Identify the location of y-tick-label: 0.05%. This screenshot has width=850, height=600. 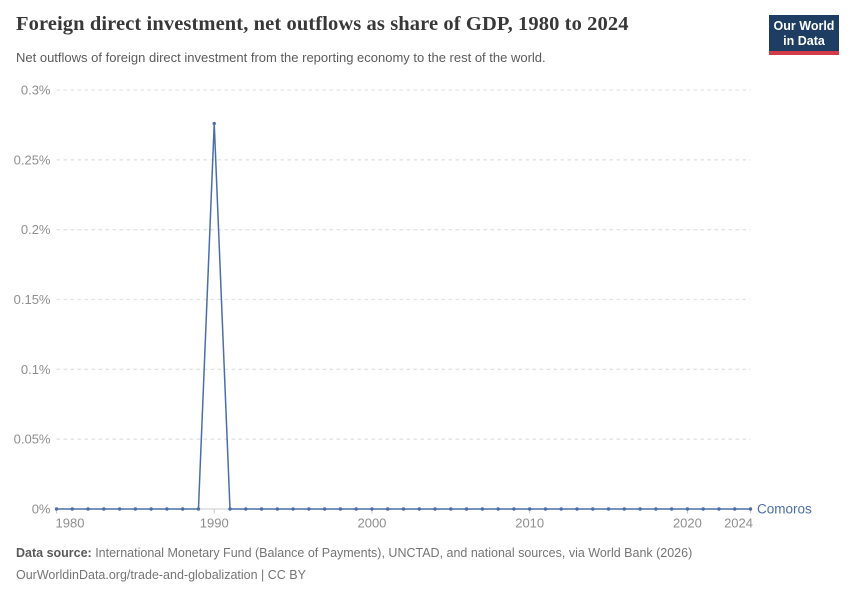
(32, 439).